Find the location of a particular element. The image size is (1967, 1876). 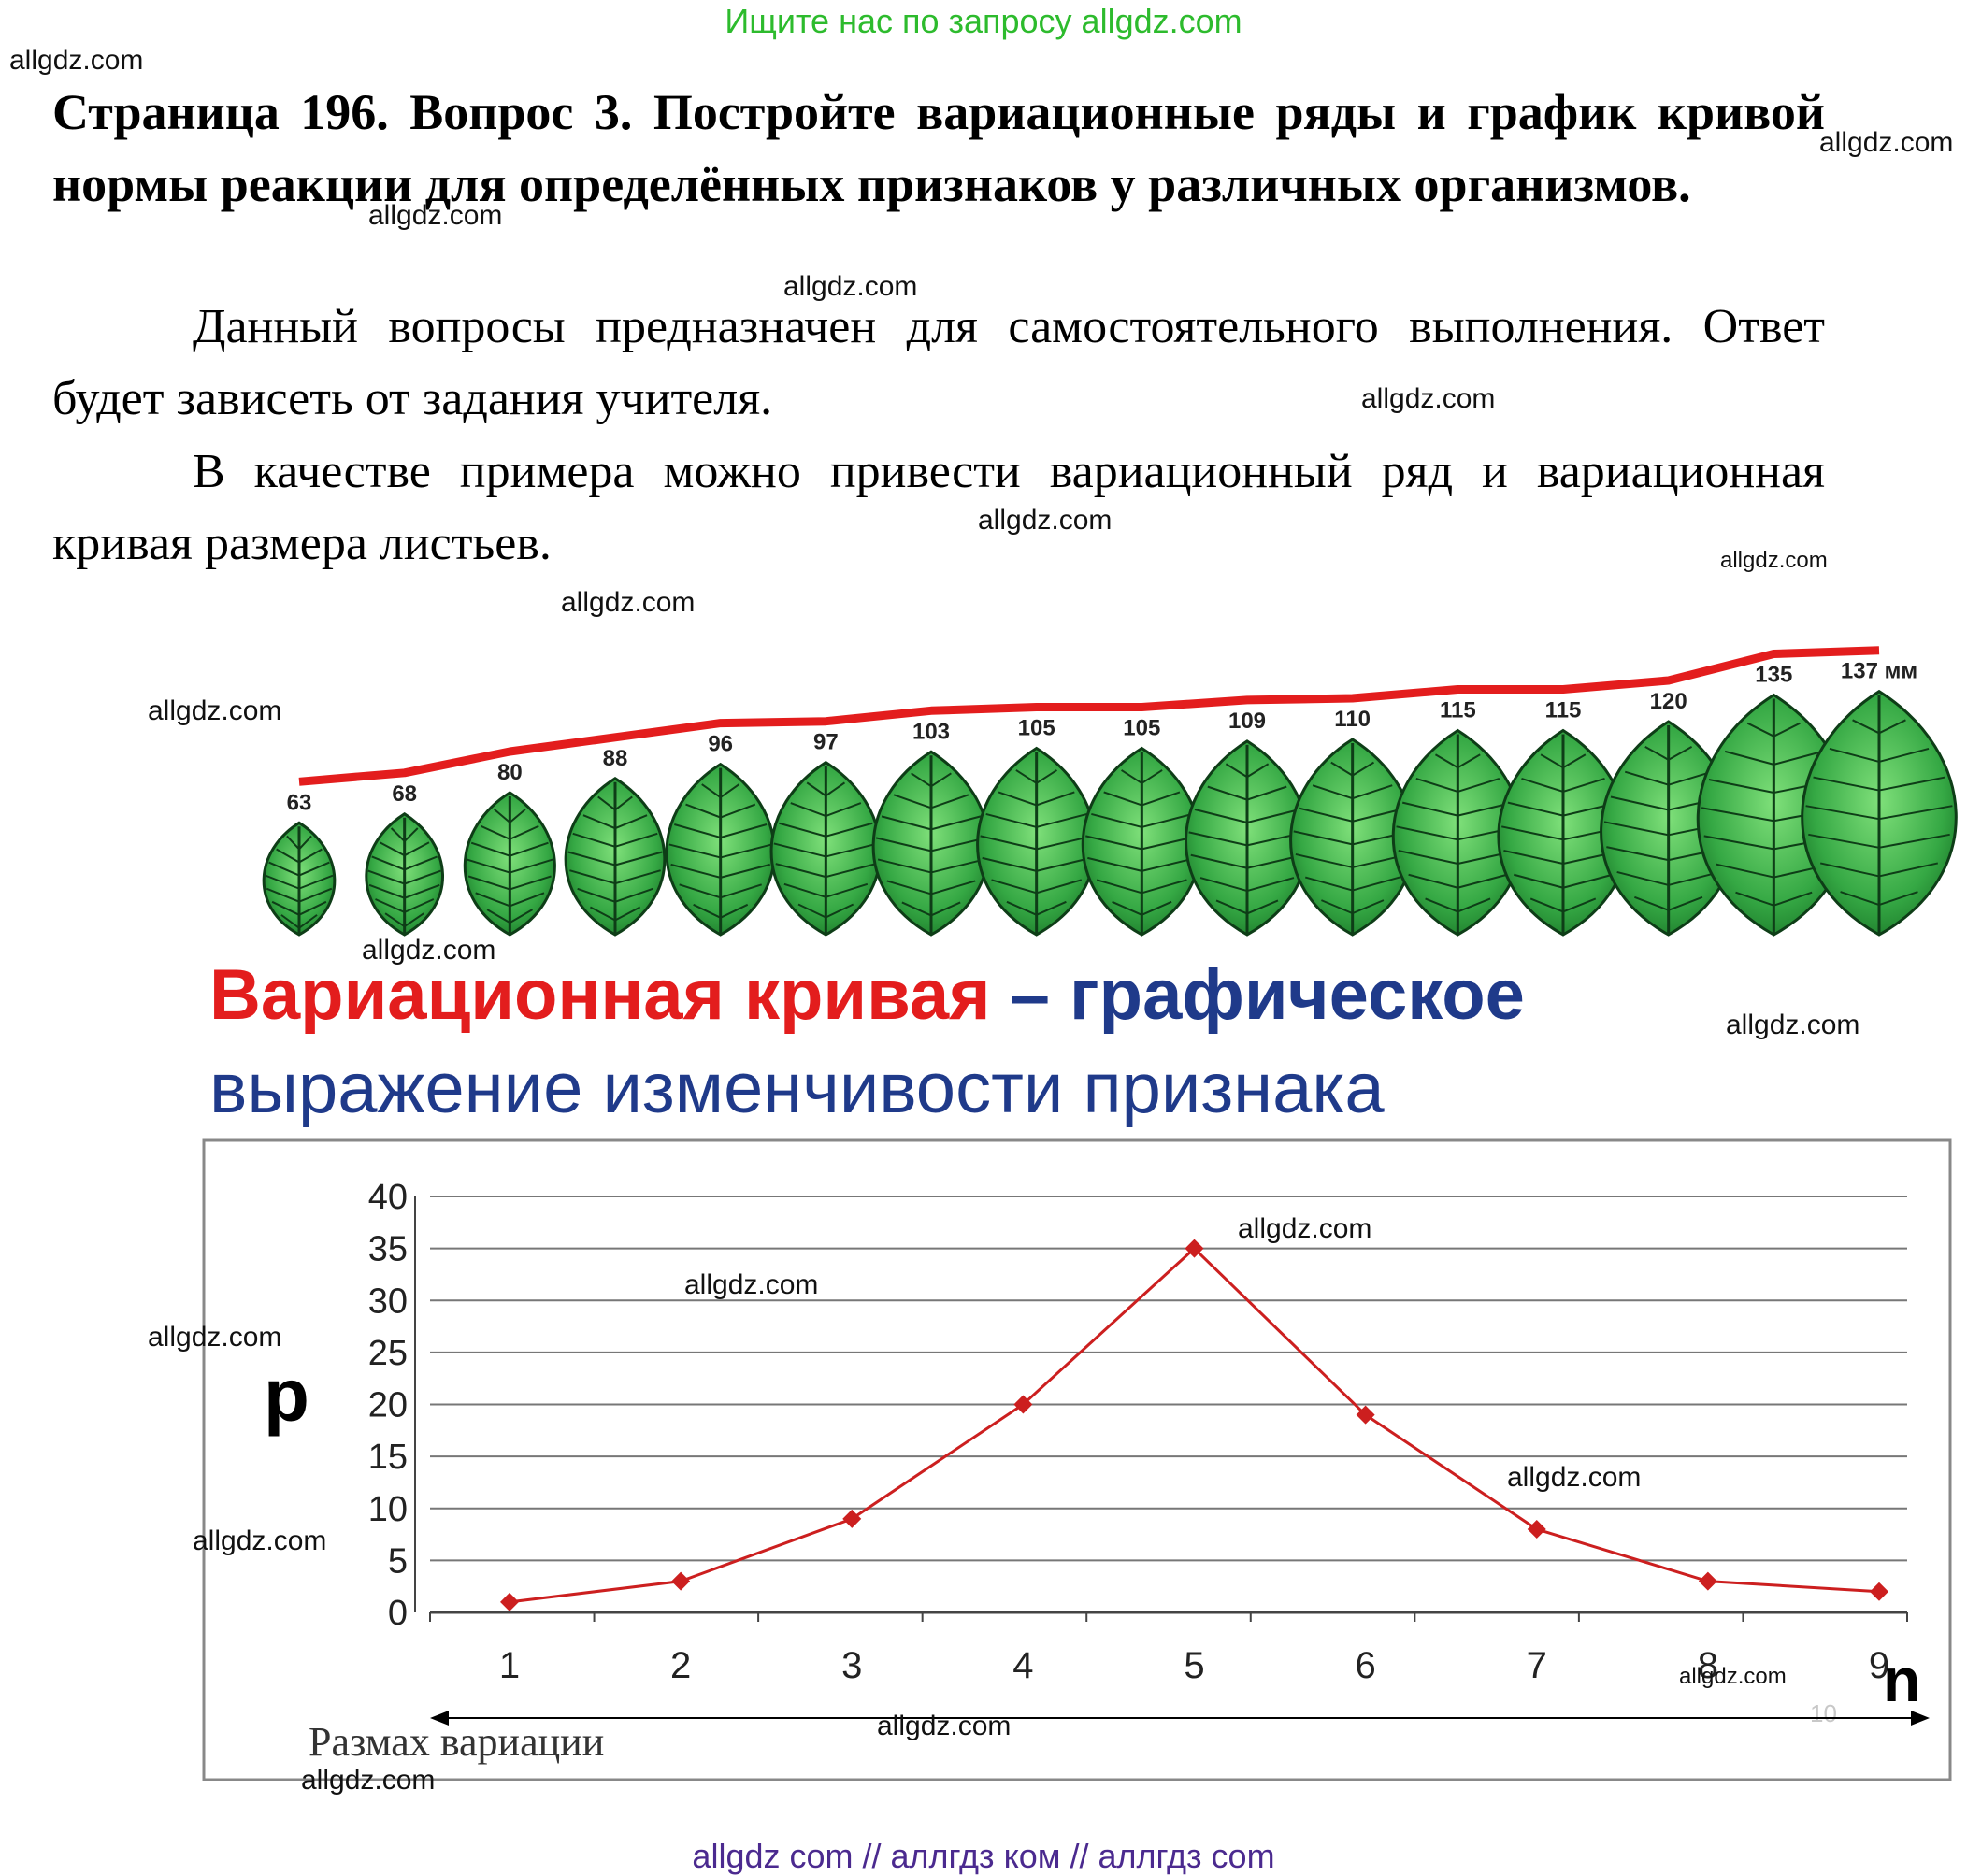

faint-slide-number: 10 is located at coordinates (1823, 1713).